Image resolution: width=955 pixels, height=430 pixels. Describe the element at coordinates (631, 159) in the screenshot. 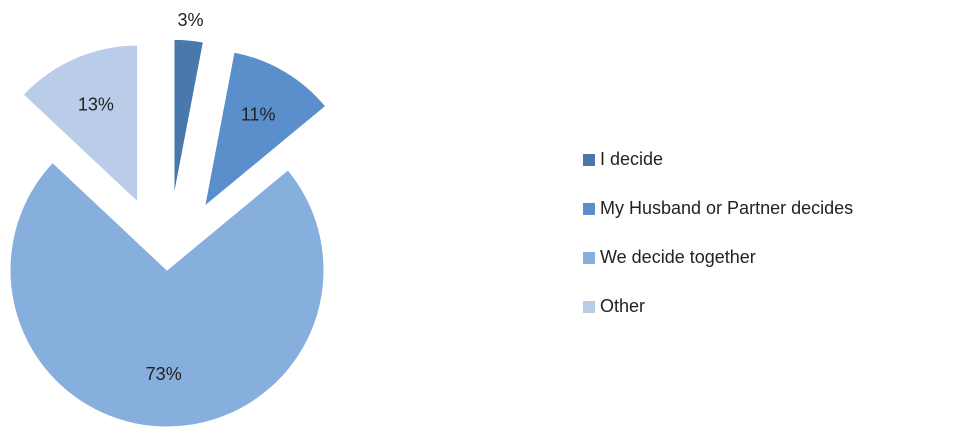

I see `legend-label: I decide` at that location.